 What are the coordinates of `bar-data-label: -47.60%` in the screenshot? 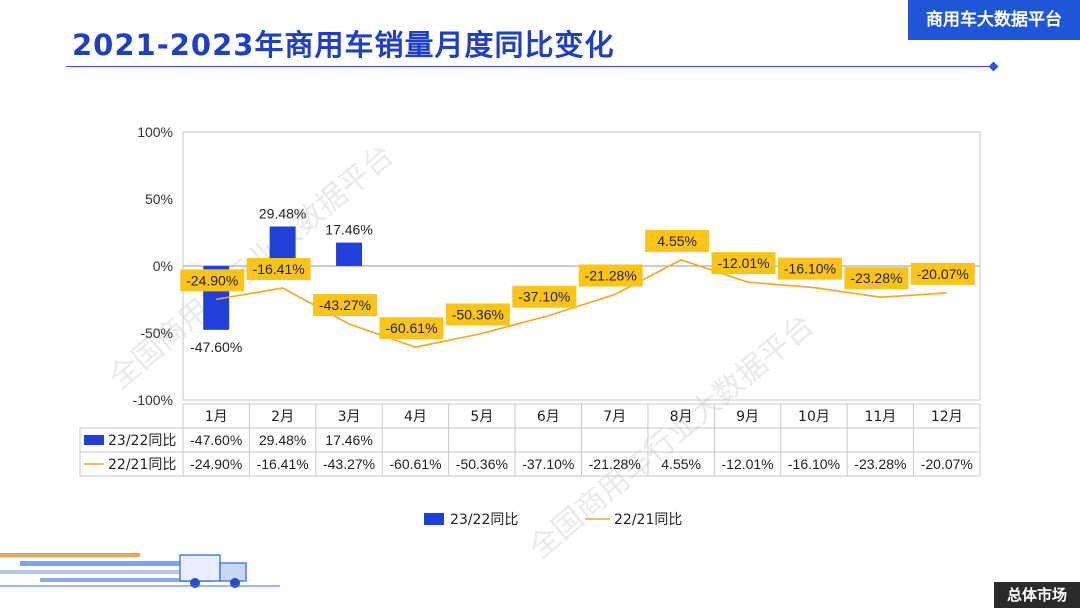 It's located at (216, 347).